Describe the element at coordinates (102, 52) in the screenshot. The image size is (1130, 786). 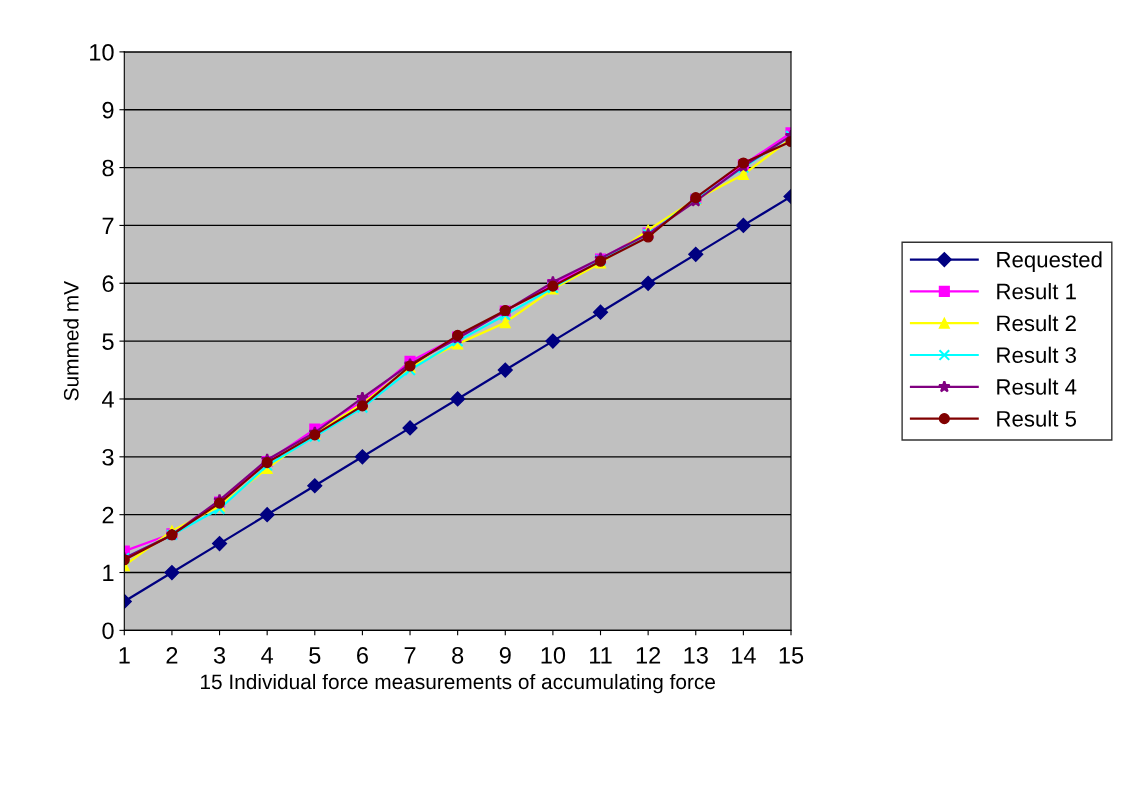
I see `y-tick-label: 10` at that location.